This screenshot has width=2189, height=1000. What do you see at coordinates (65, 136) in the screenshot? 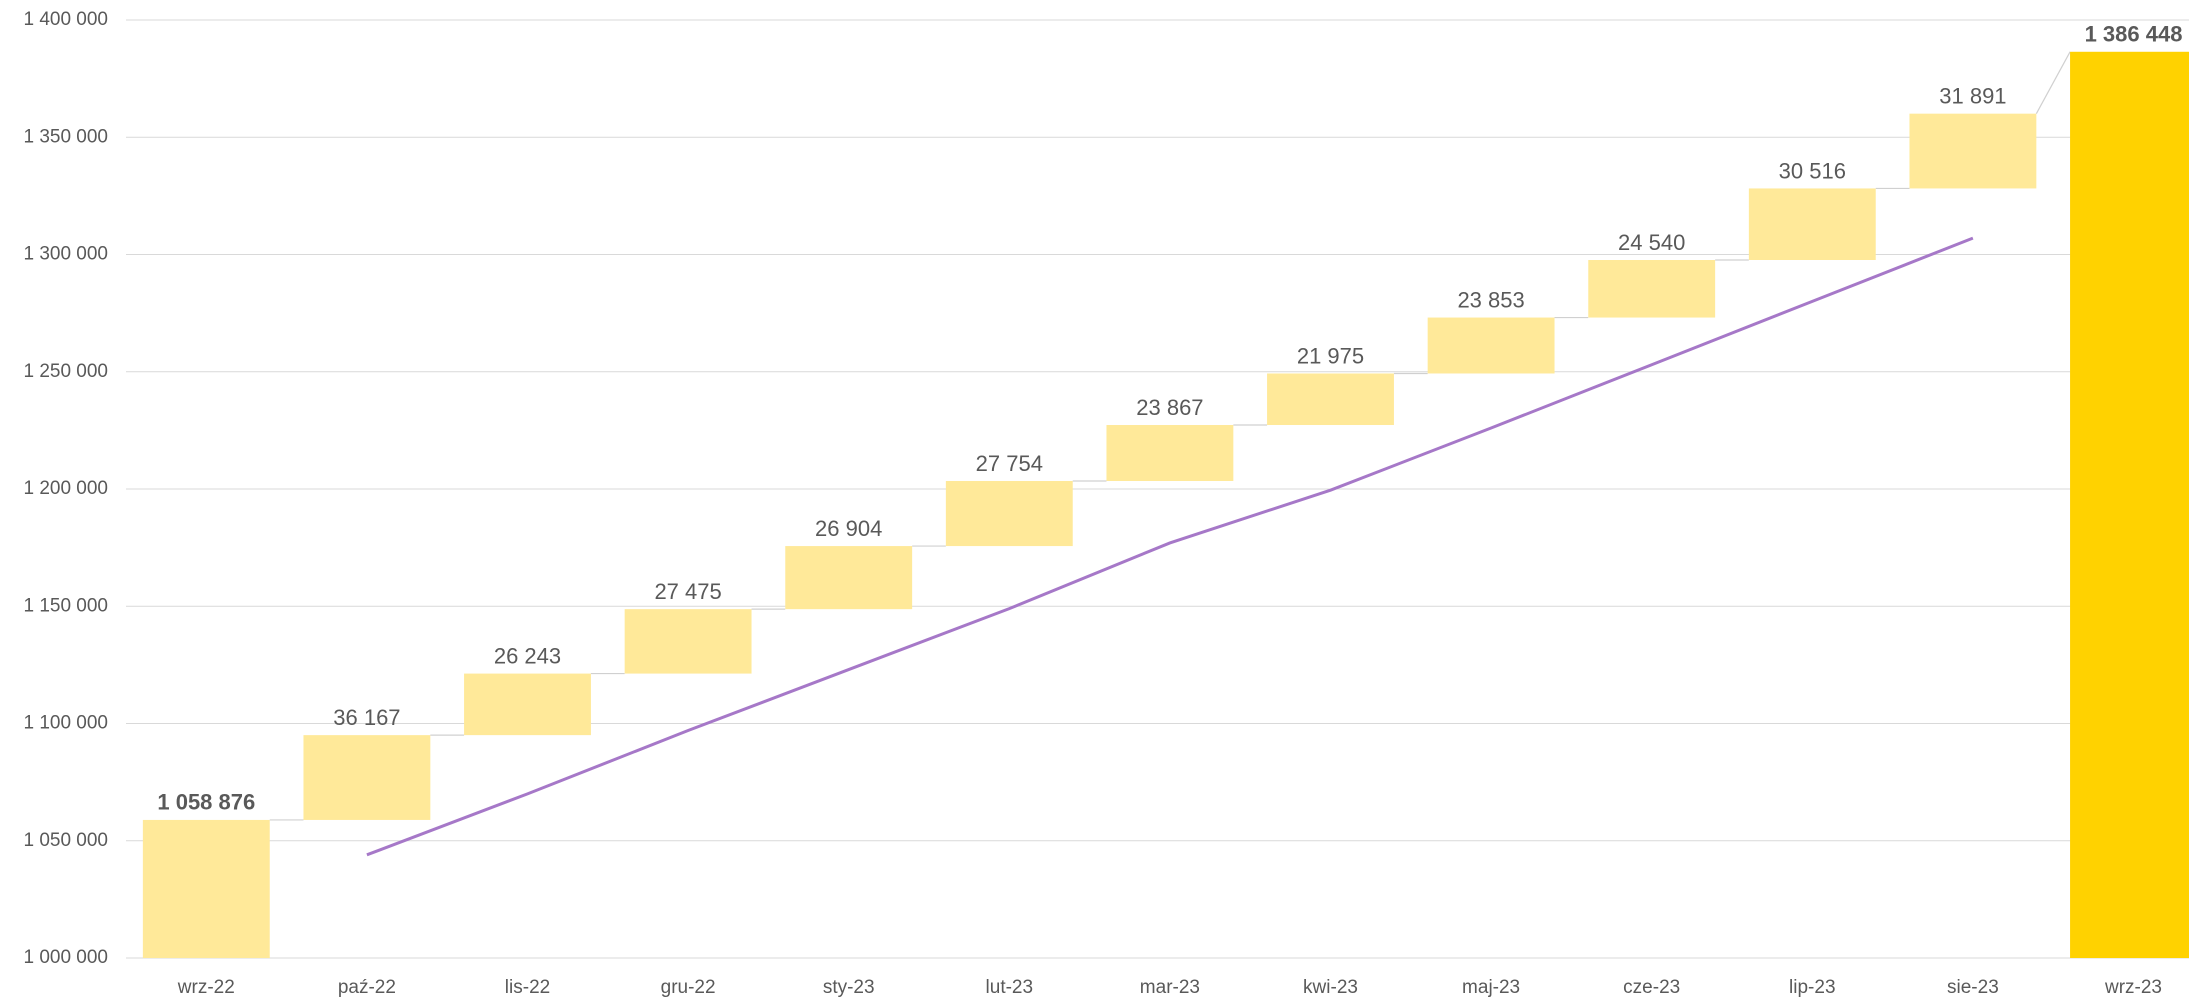
I see `y-tick-label: 1 350 000` at bounding box center [65, 136].